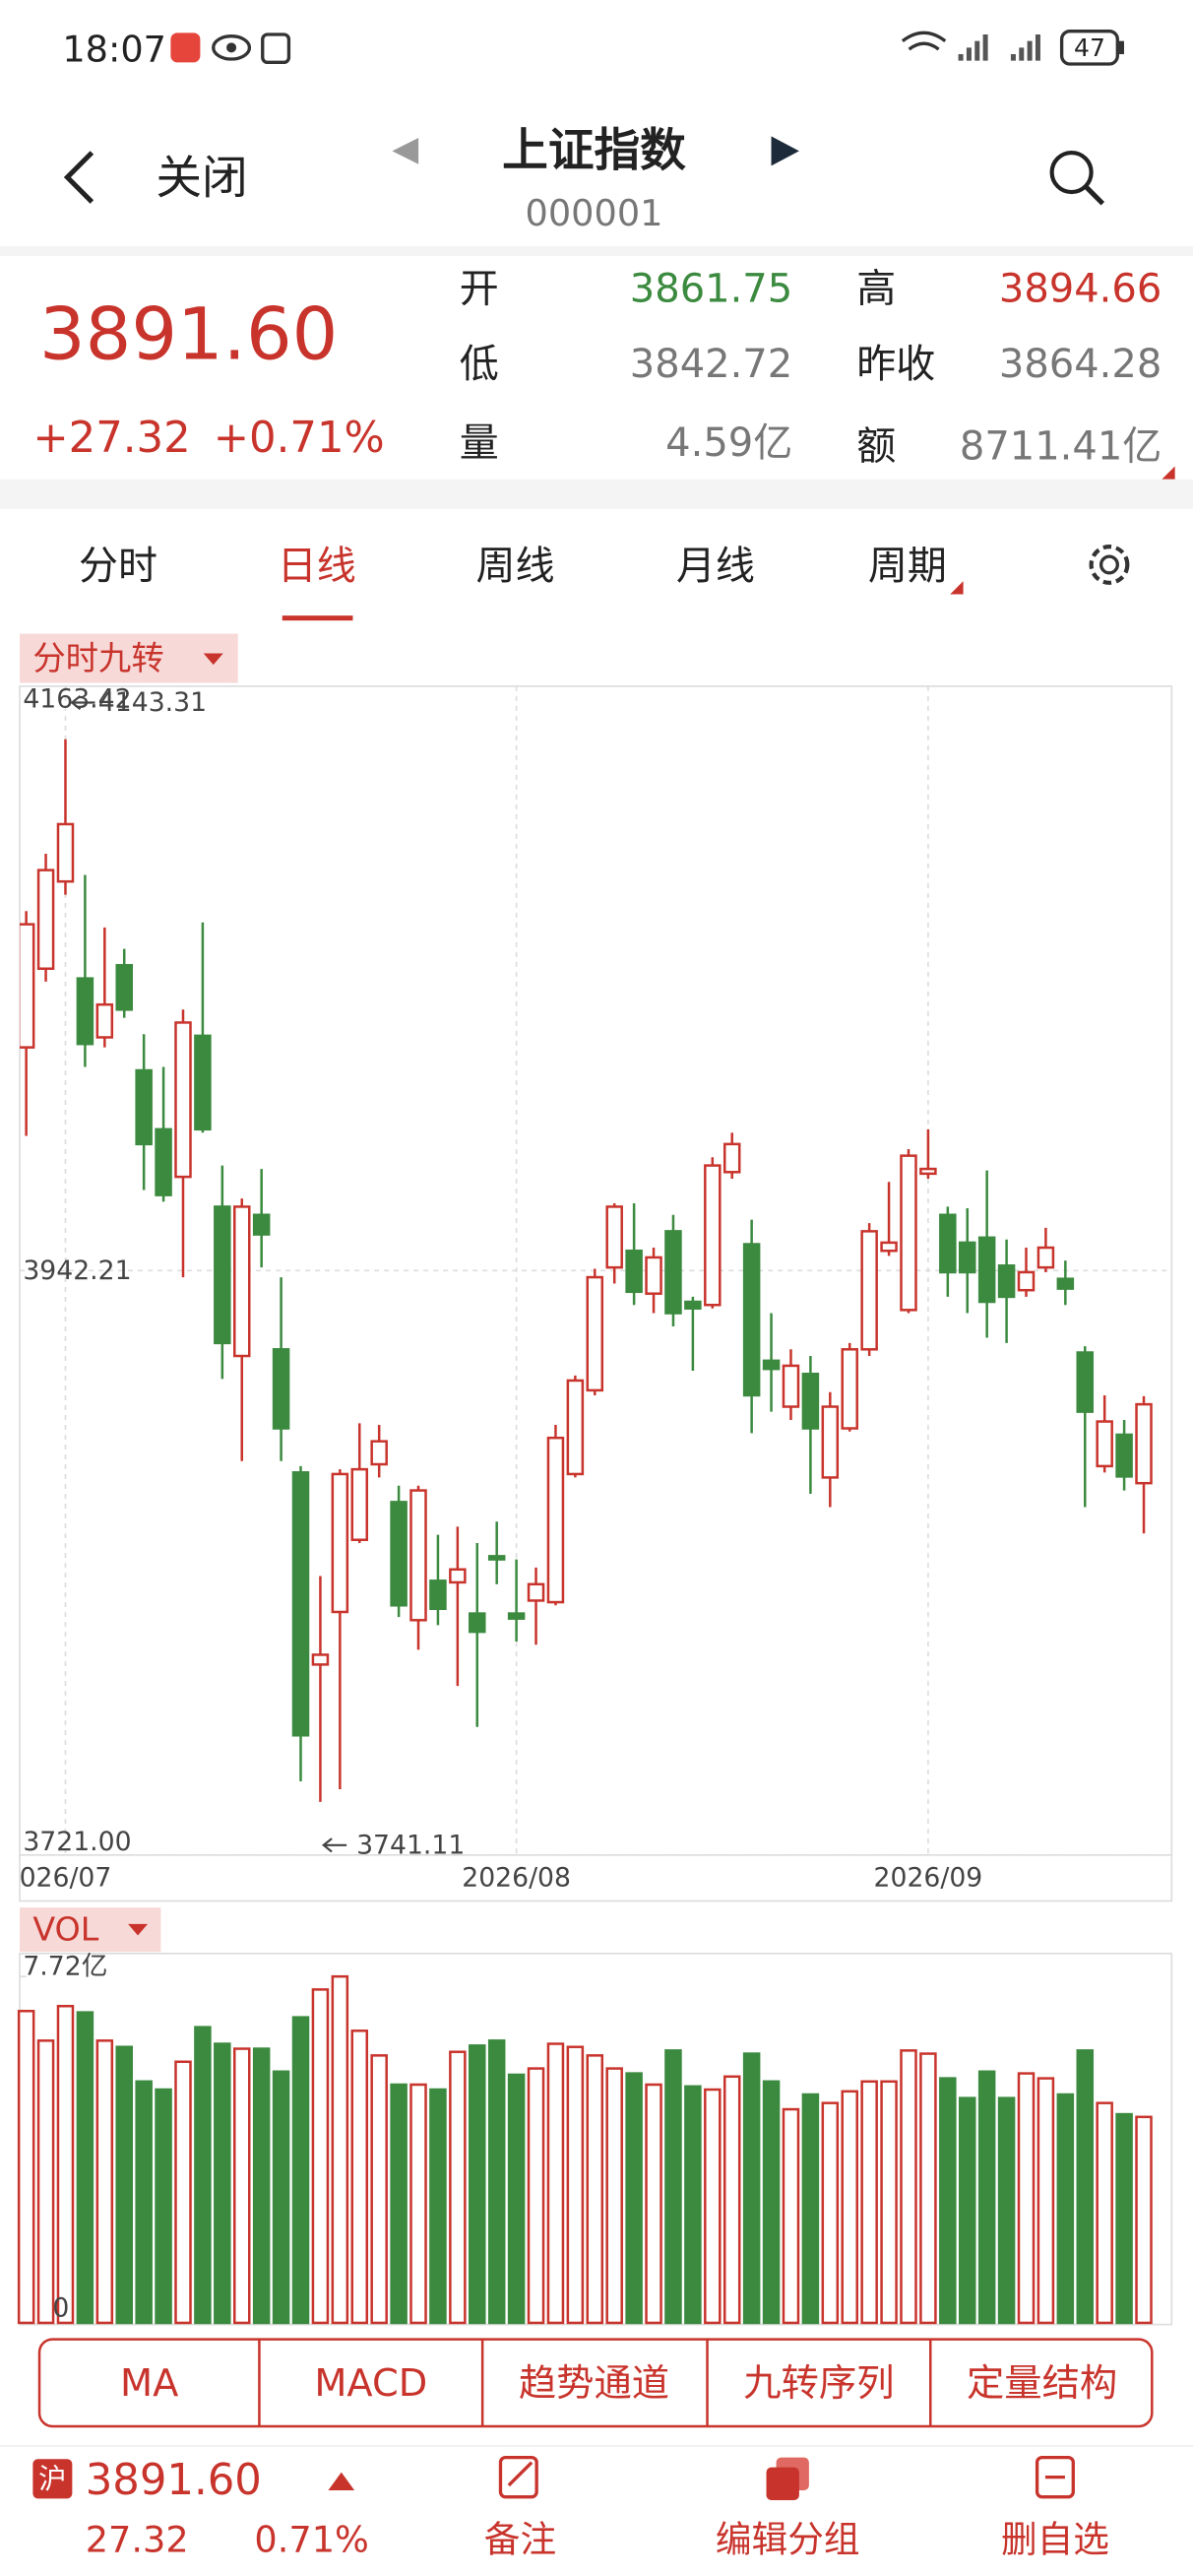 The width and height of the screenshot is (1193, 2576). Describe the element at coordinates (65, 1928) in the screenshot. I see `vol-label: VOL` at that location.